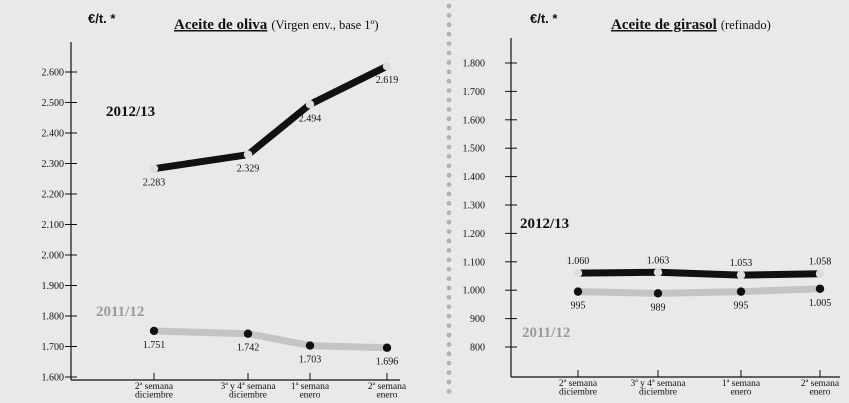 The height and width of the screenshot is (403, 849). Describe the element at coordinates (477, 319) in the screenshot. I see `y-tick-label: 900` at that location.